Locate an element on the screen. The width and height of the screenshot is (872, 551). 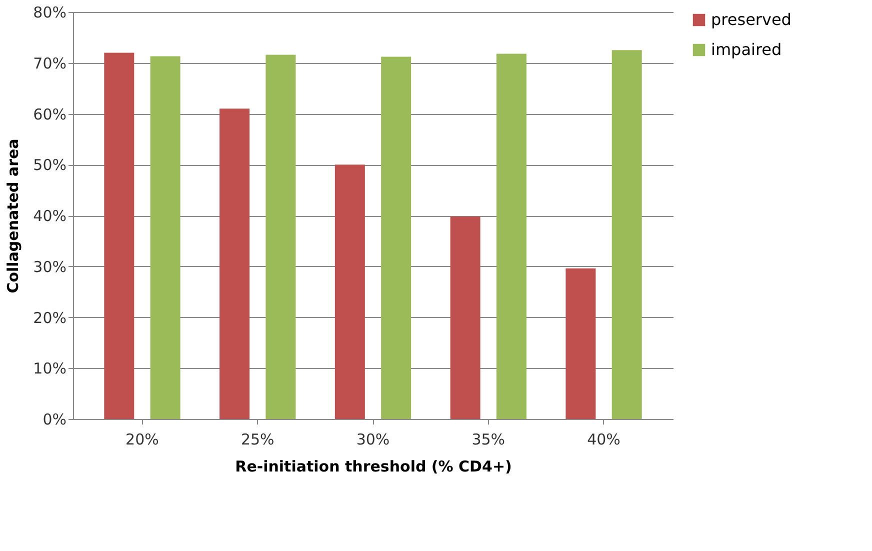
x-tick-label: 35% is located at coordinates (489, 439).